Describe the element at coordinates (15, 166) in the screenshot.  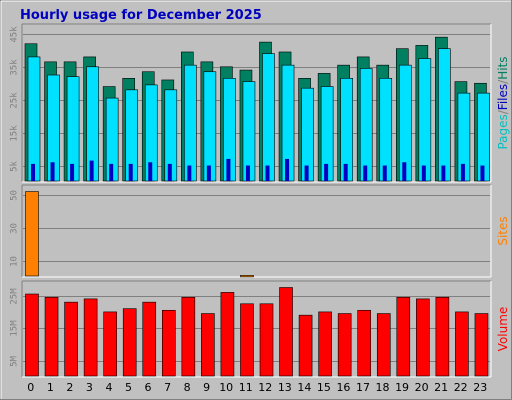
I see `y-tick-label: 5k` at that location.